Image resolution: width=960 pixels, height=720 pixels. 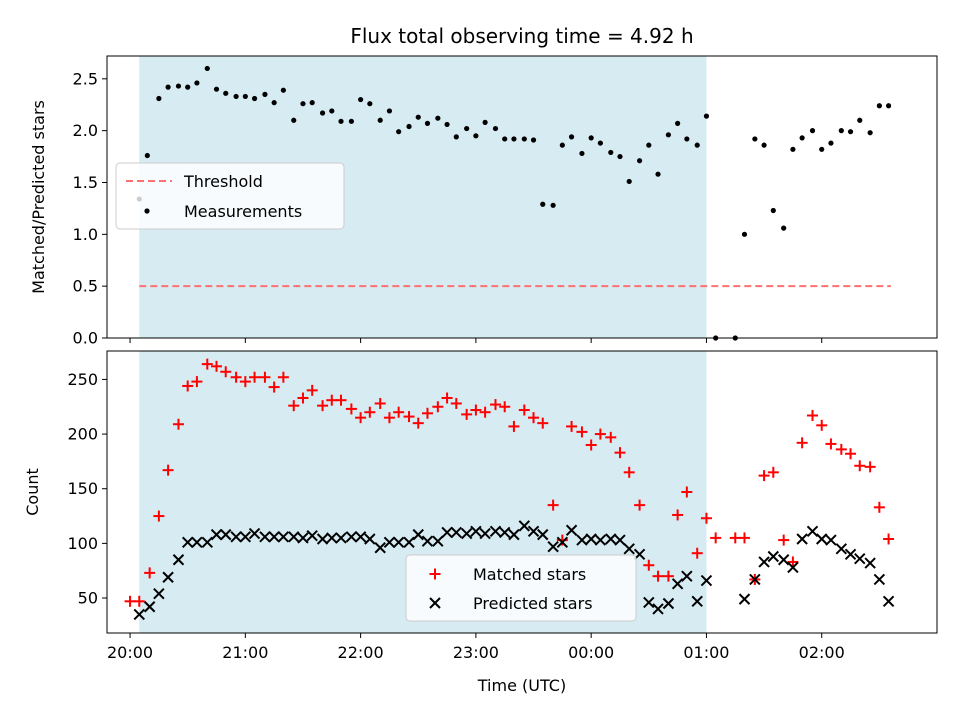 What do you see at coordinates (85, 78) in the screenshot?
I see `y-tick-label: 2.5` at bounding box center [85, 78].